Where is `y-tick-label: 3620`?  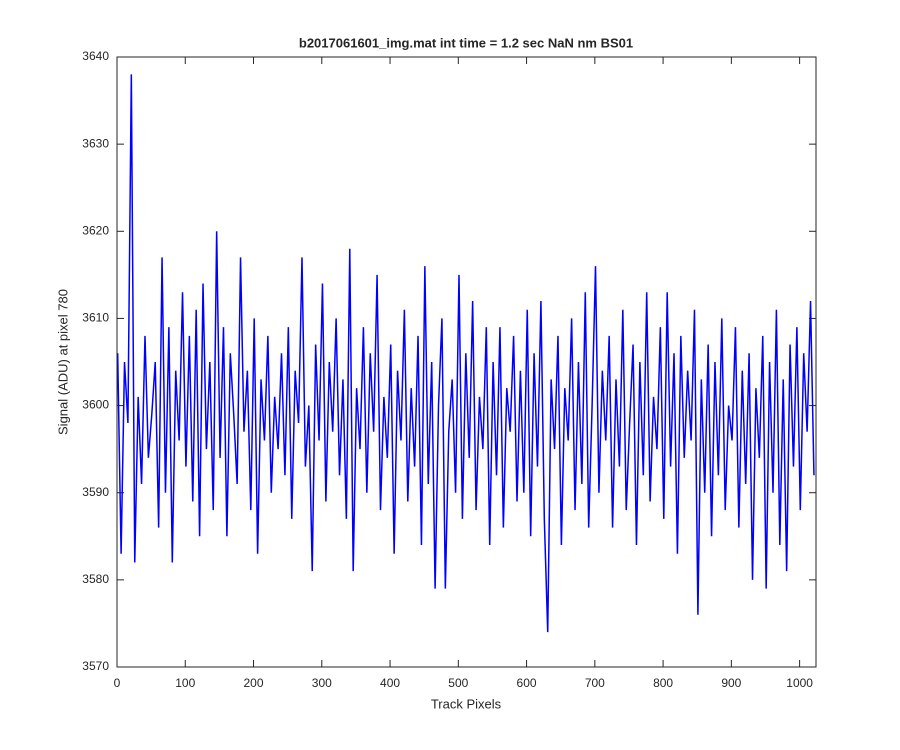 y-tick-label: 3620 is located at coordinates (95, 230).